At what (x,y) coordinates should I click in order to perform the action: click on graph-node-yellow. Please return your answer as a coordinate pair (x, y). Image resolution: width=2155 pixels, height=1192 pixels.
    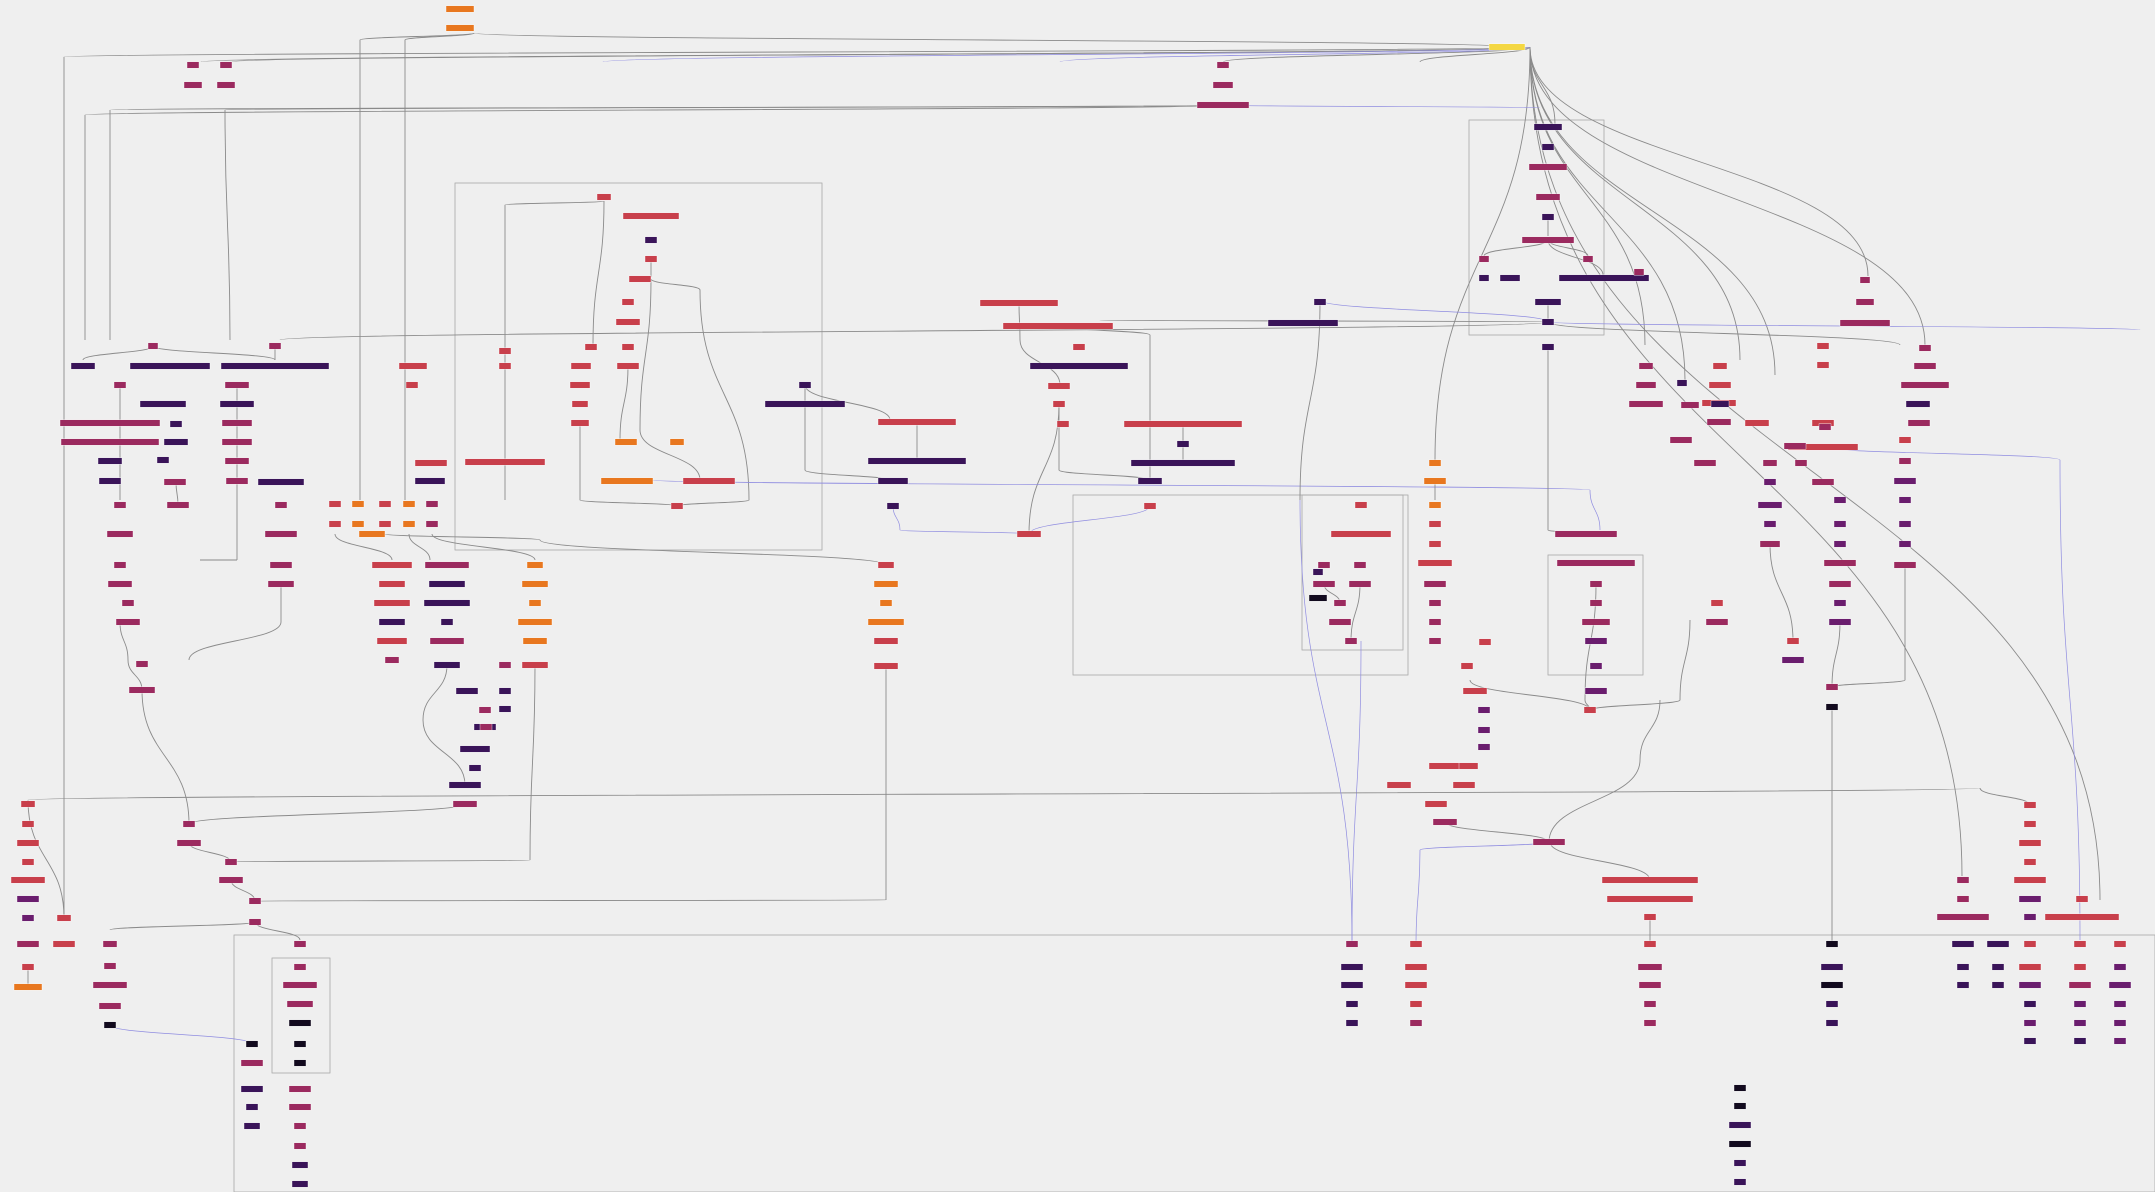
    Looking at the image, I should click on (1507, 47).